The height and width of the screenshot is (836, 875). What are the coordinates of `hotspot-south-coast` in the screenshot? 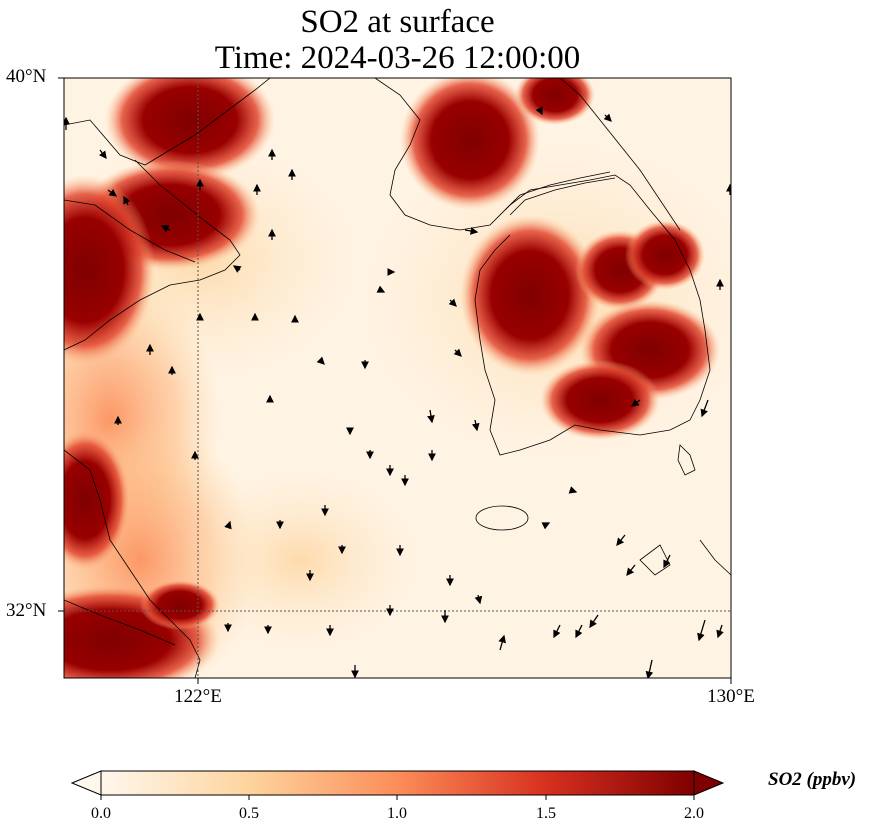 It's located at (600, 400).